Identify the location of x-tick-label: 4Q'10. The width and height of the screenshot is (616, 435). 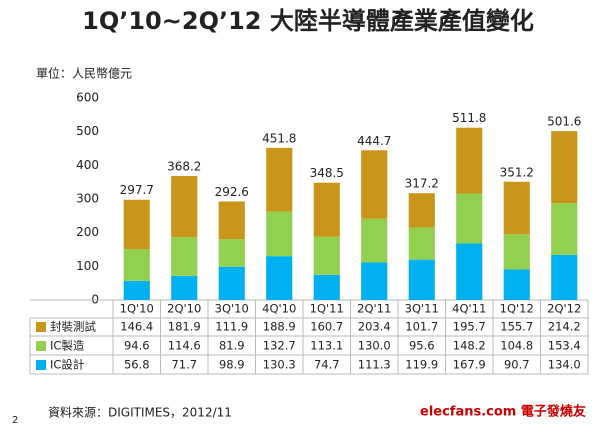
(279, 309).